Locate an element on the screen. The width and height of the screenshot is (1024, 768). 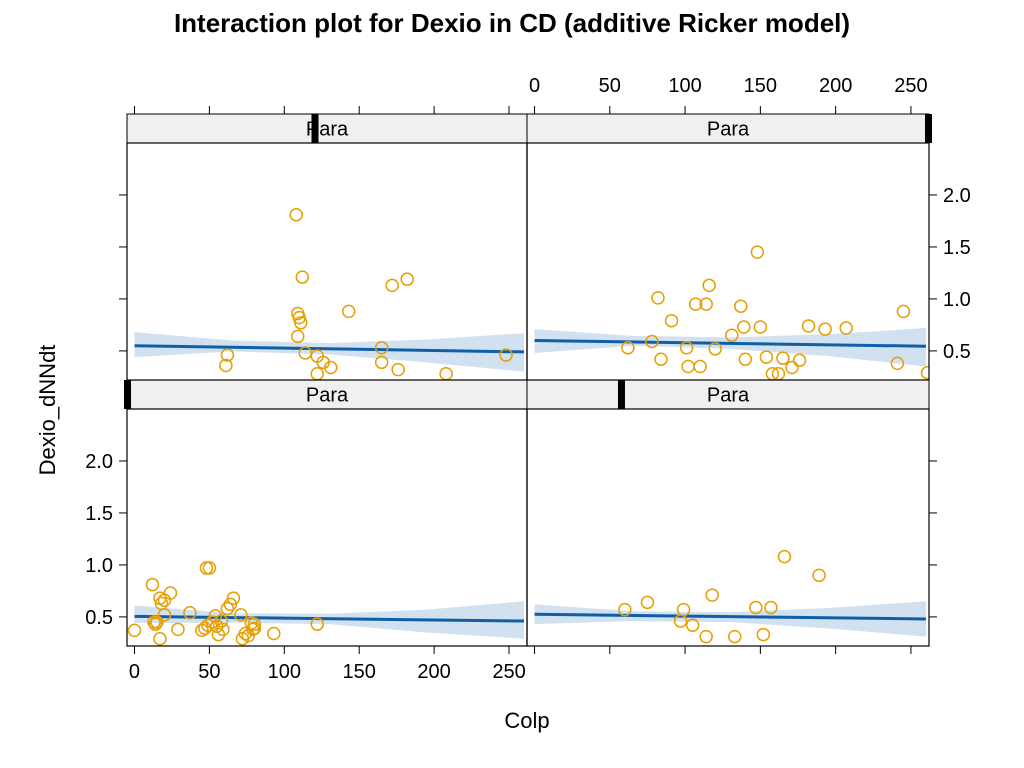
strip-marker-top-left is located at coordinates (315, 128).